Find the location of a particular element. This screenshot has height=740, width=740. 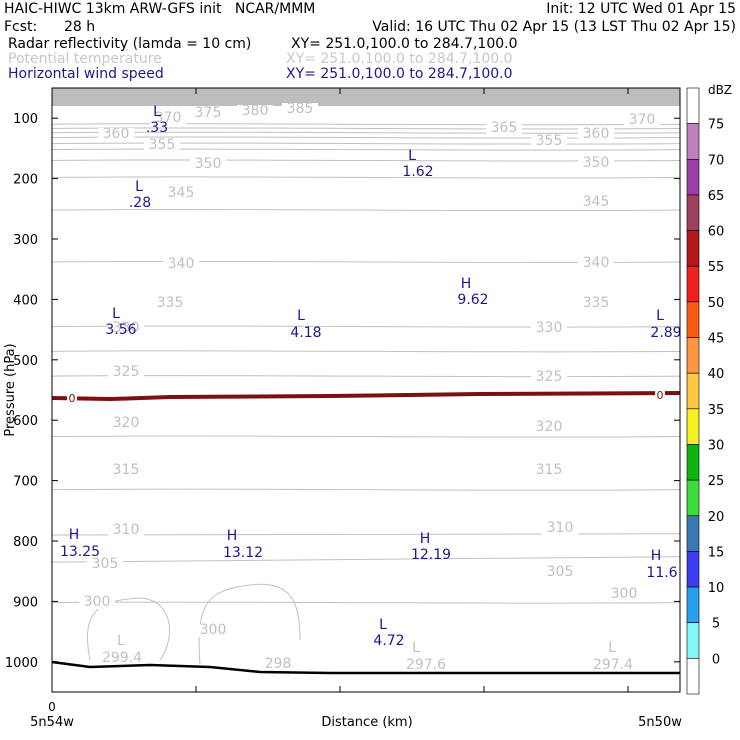

colorbar-tick-label: 35 is located at coordinates (716, 410).